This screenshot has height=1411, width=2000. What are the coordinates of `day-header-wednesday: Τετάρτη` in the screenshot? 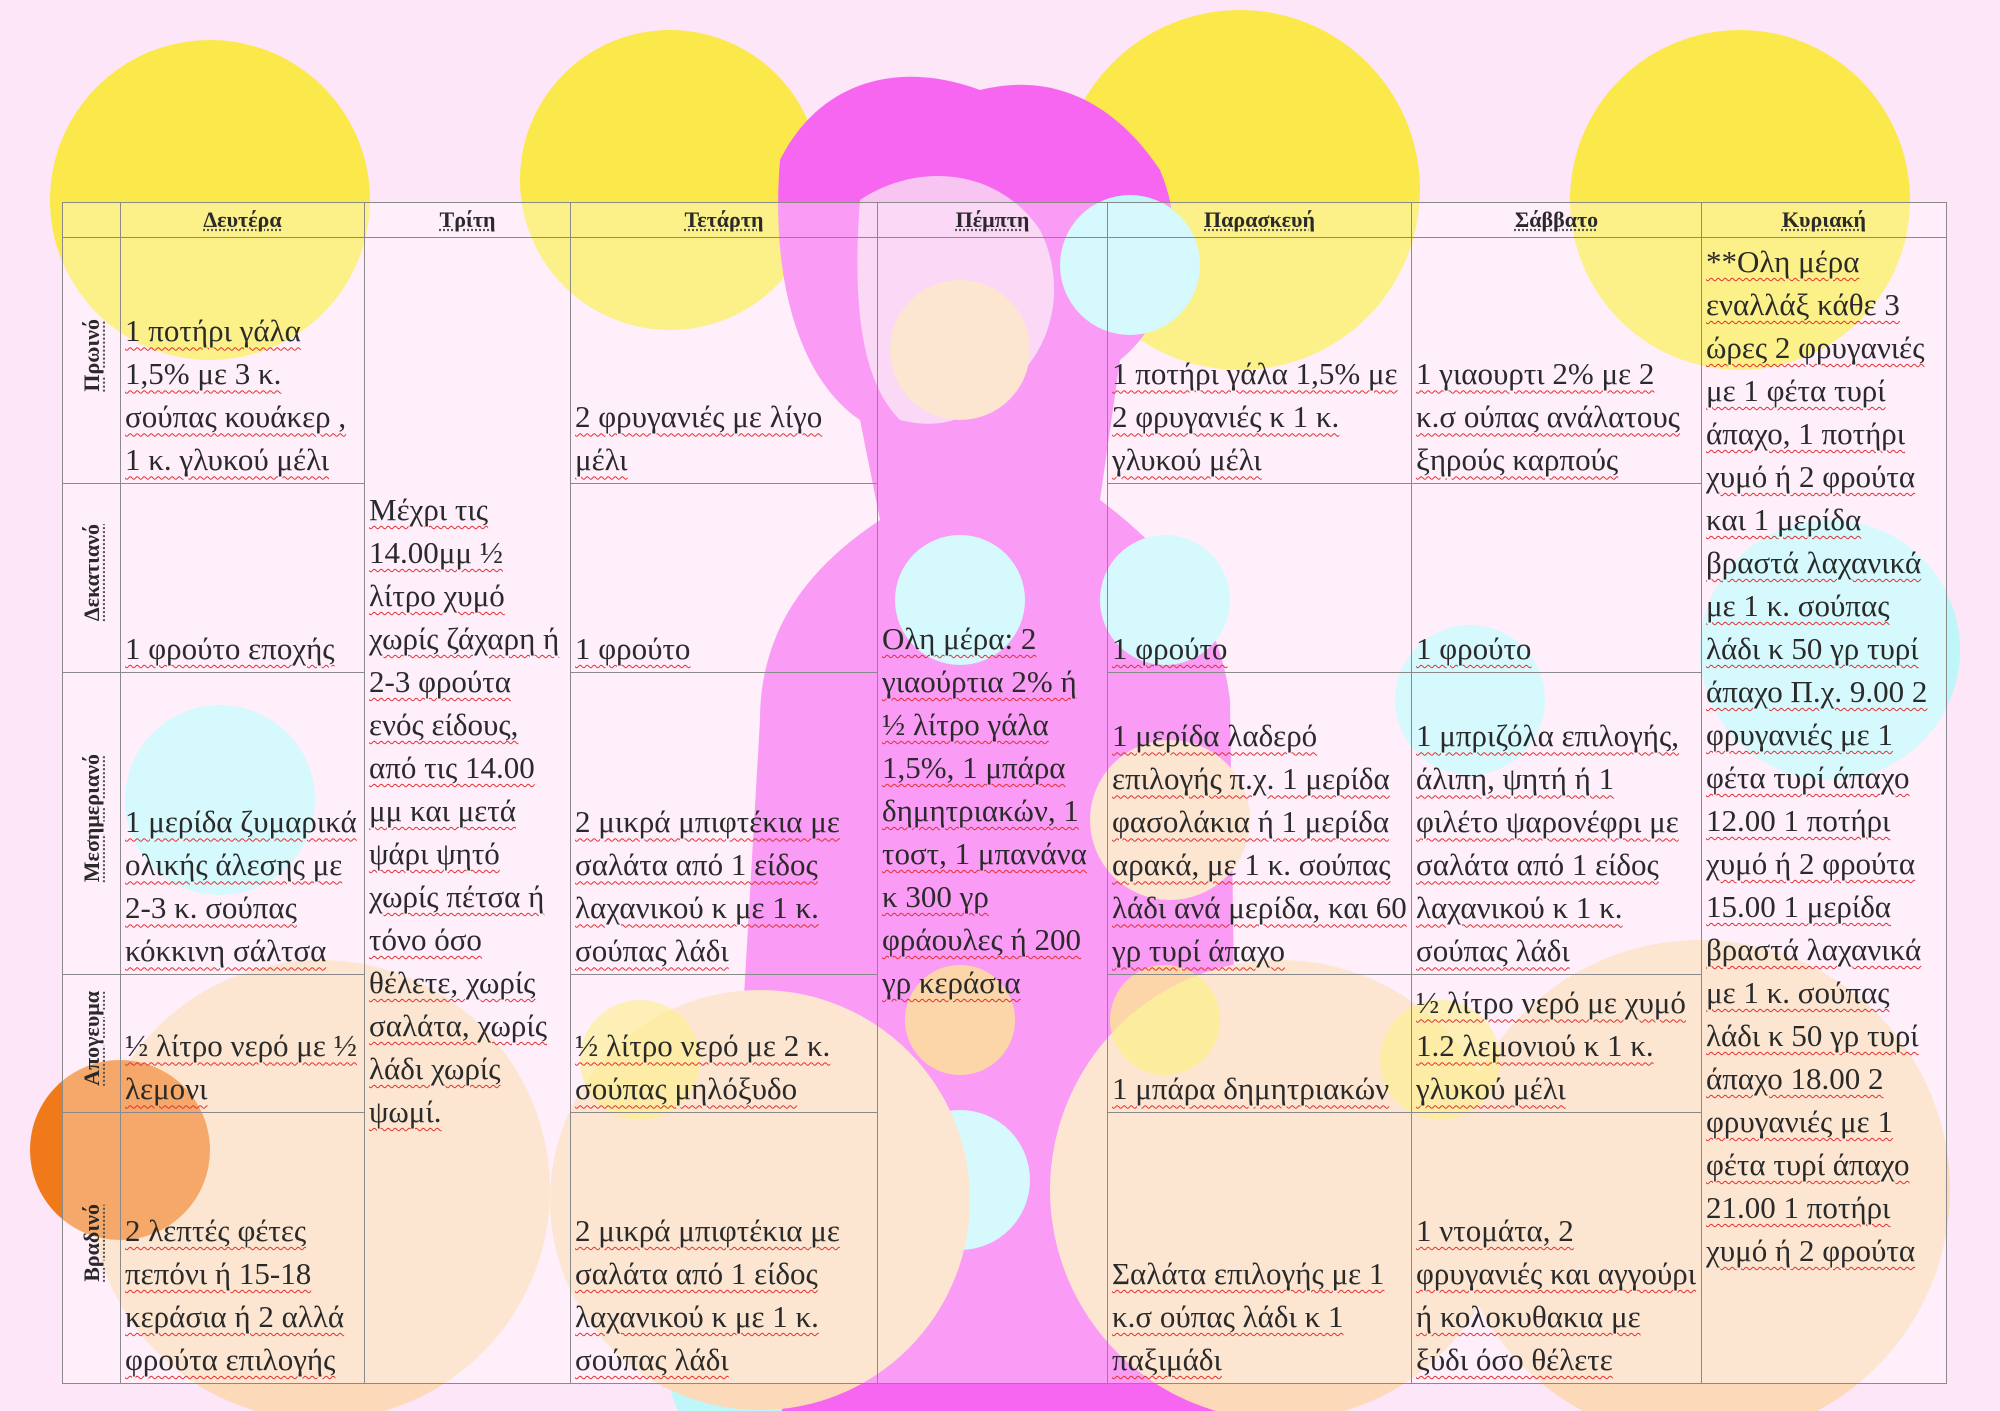 It's located at (724, 220).